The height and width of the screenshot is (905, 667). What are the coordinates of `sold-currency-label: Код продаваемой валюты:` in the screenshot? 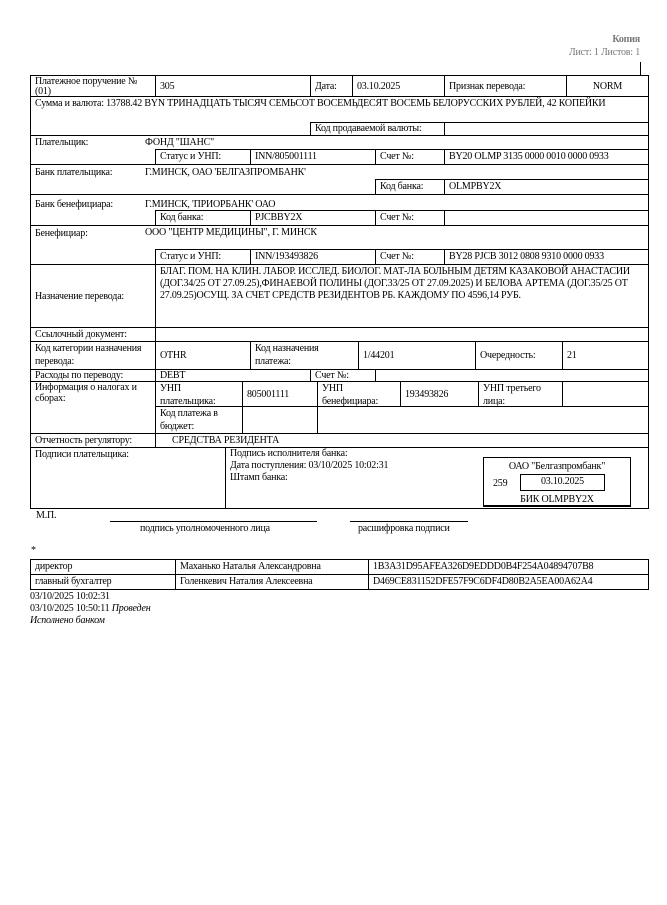 It's located at (377, 129).